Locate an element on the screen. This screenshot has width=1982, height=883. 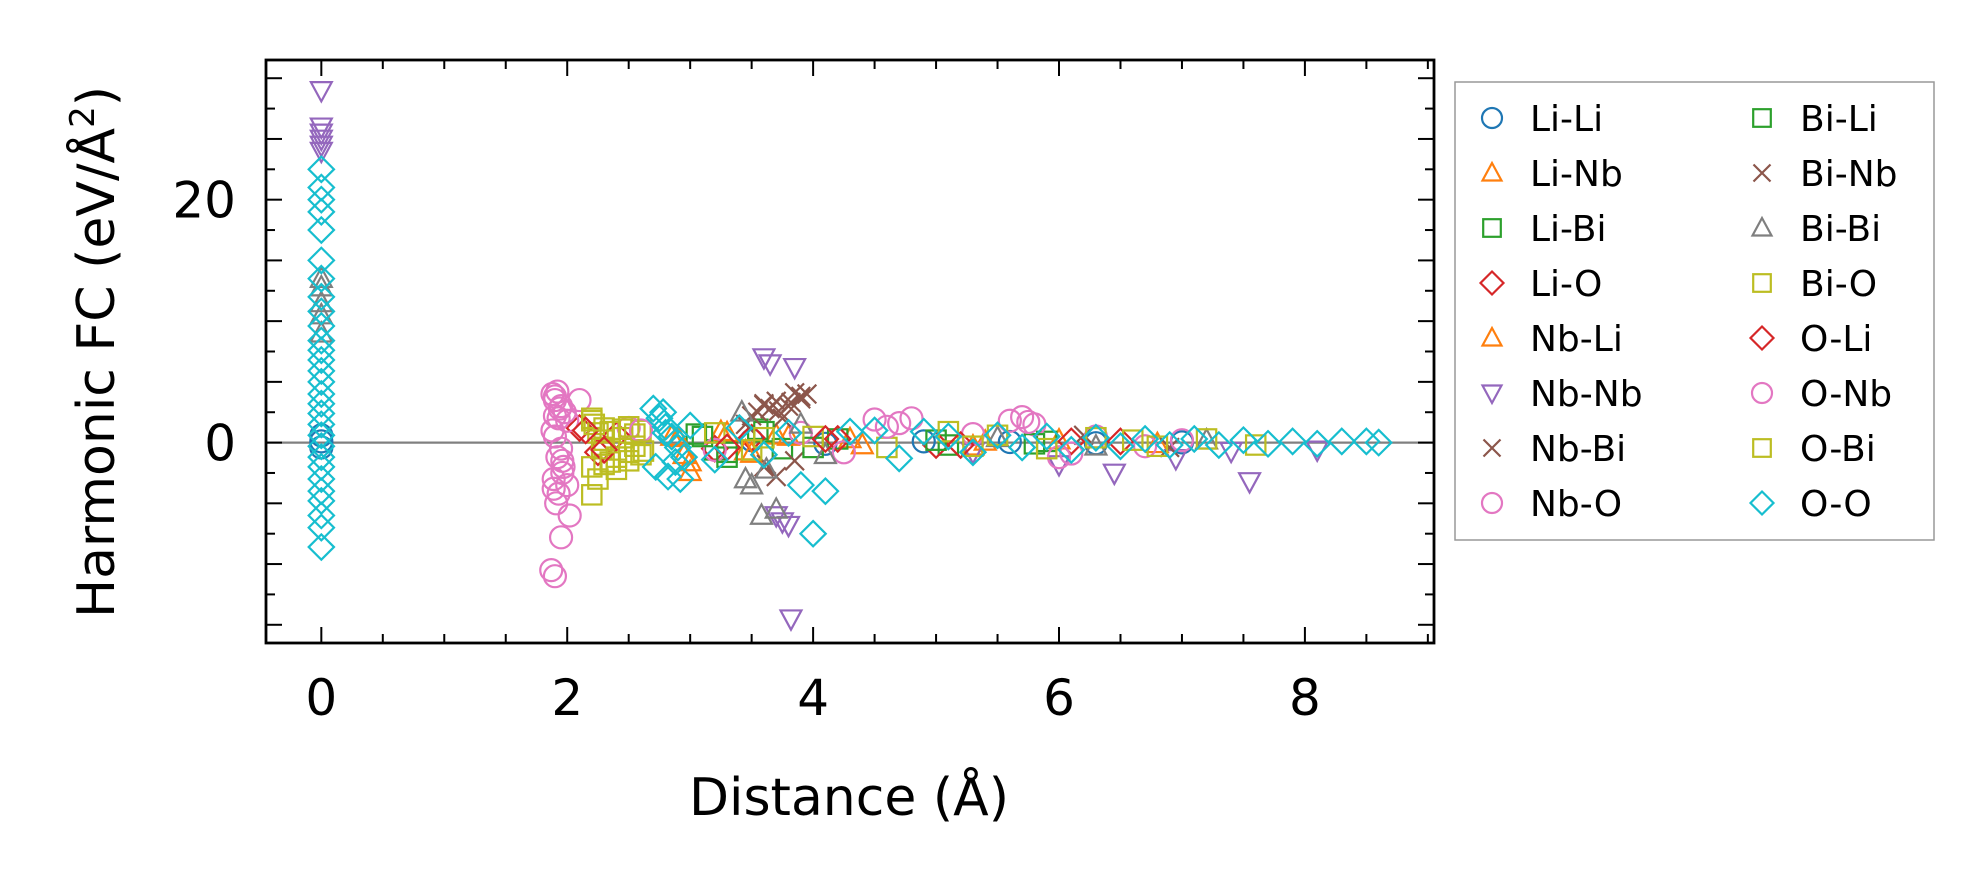
series-bi-bi is located at coordinates (764, 395).